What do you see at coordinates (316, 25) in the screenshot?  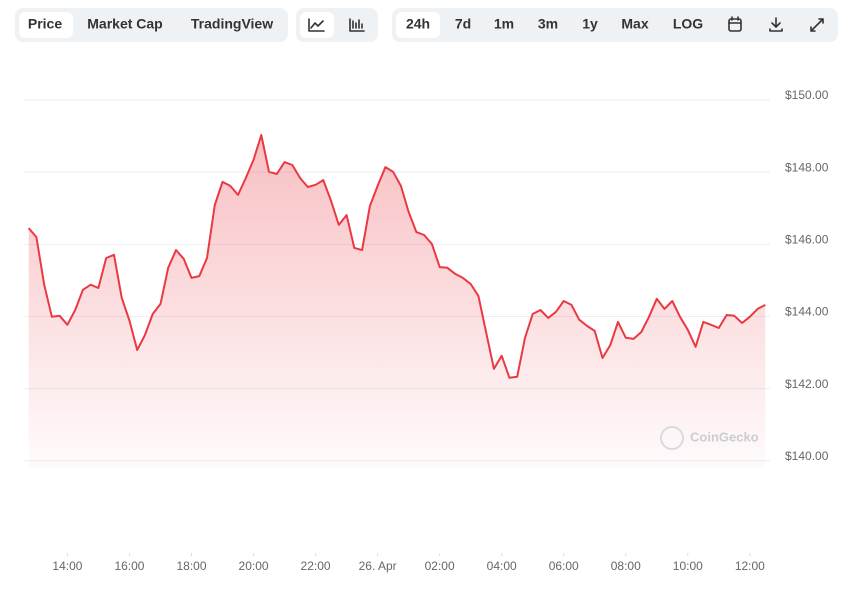 I see `line-chart-icon` at bounding box center [316, 25].